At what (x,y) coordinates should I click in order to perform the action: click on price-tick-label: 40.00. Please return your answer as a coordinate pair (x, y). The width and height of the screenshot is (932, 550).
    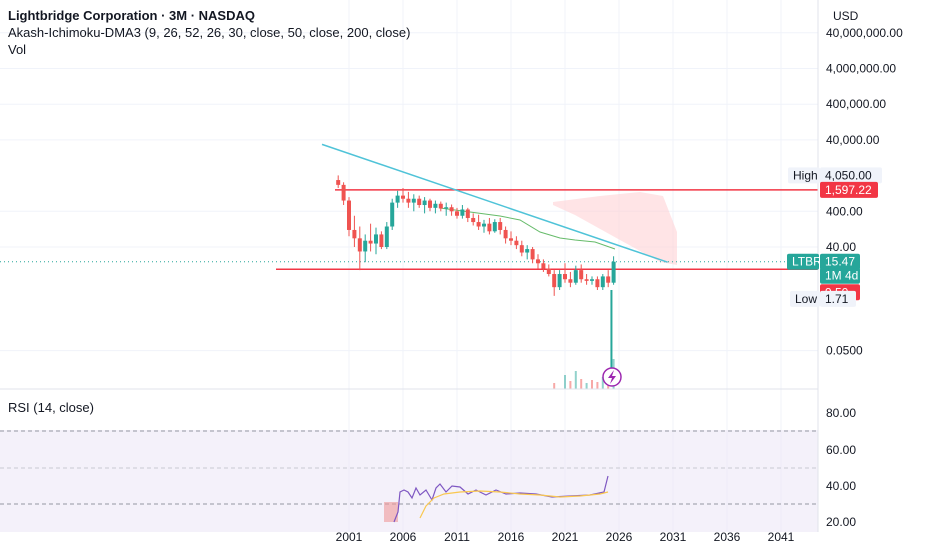
    Looking at the image, I should click on (841, 247).